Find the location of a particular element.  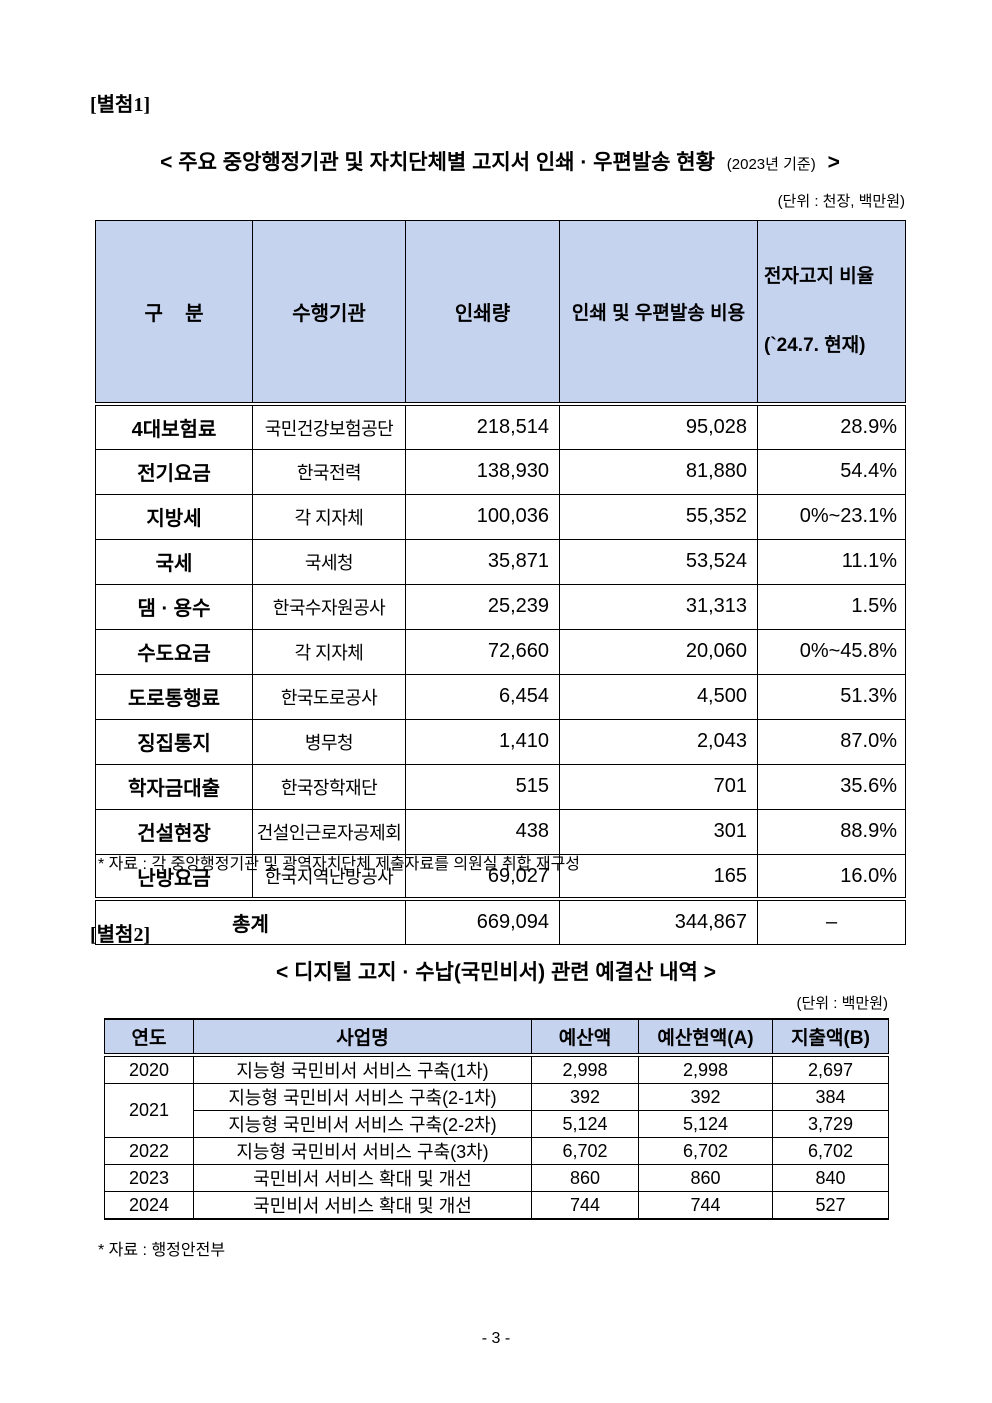

cell-budget: 6,702 is located at coordinates (585, 1151).